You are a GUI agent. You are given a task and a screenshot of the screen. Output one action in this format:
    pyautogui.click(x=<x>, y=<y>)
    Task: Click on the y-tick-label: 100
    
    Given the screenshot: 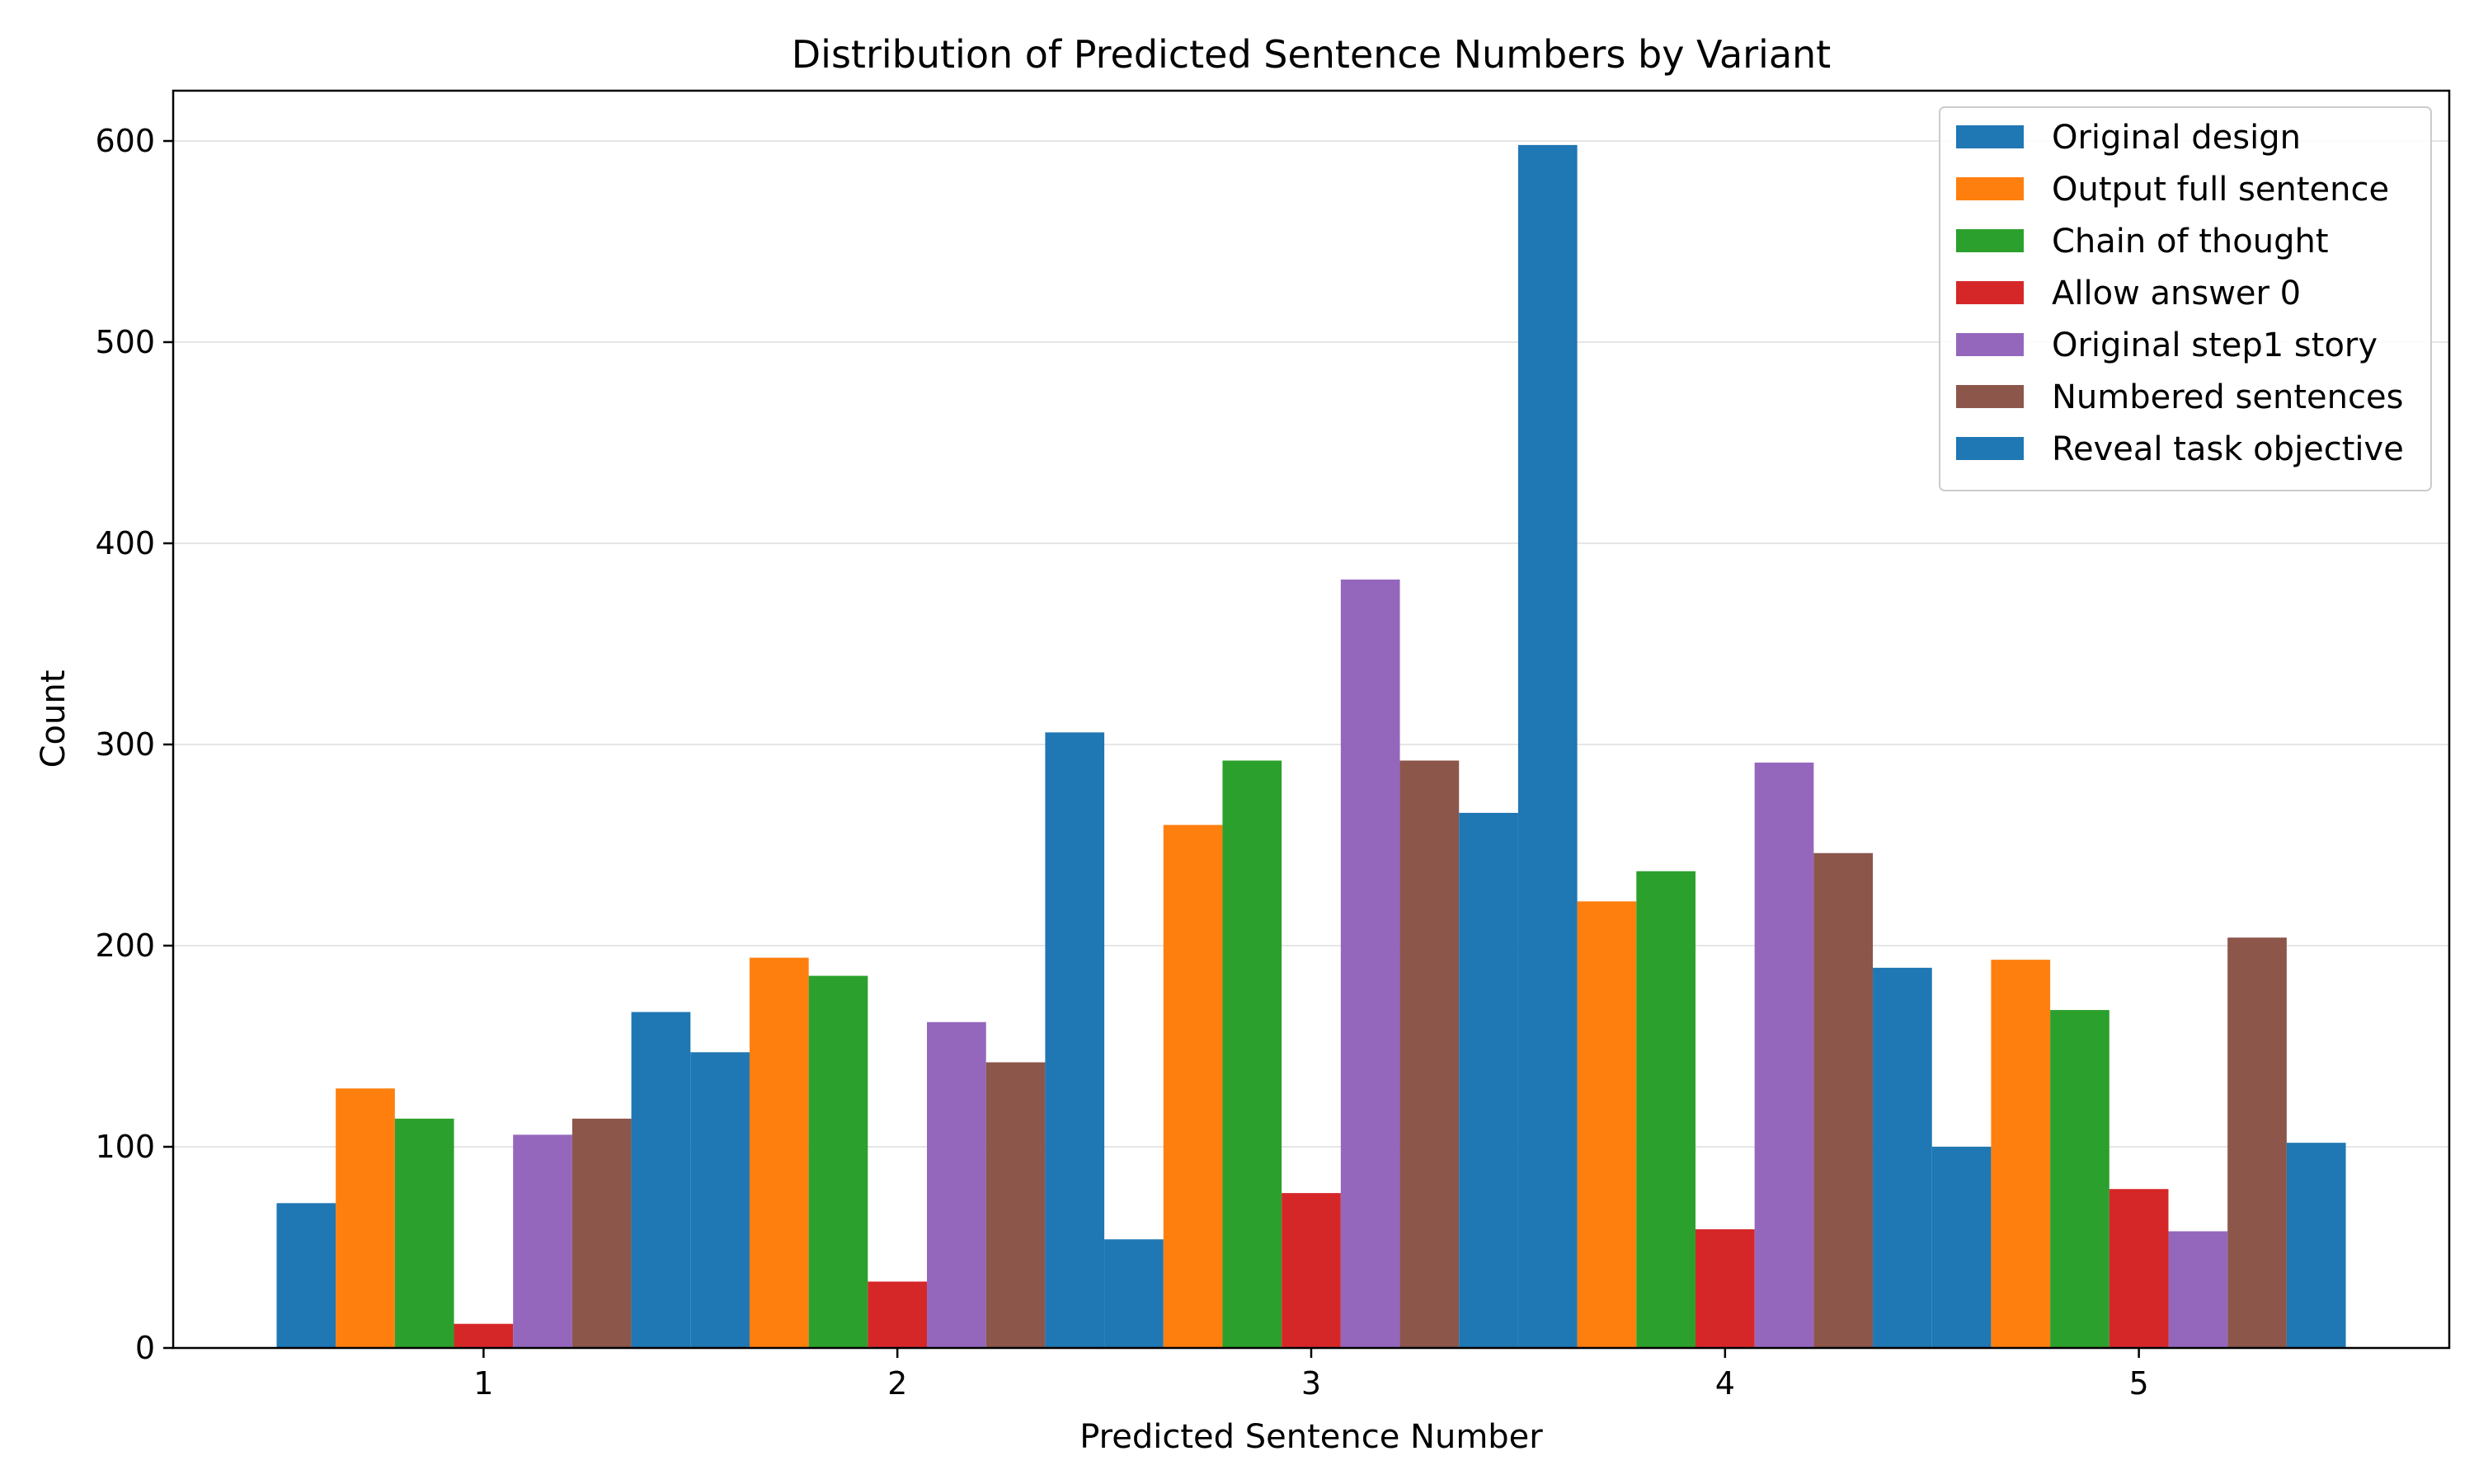 What is the action you would take?
    pyautogui.click(x=125, y=1147)
    